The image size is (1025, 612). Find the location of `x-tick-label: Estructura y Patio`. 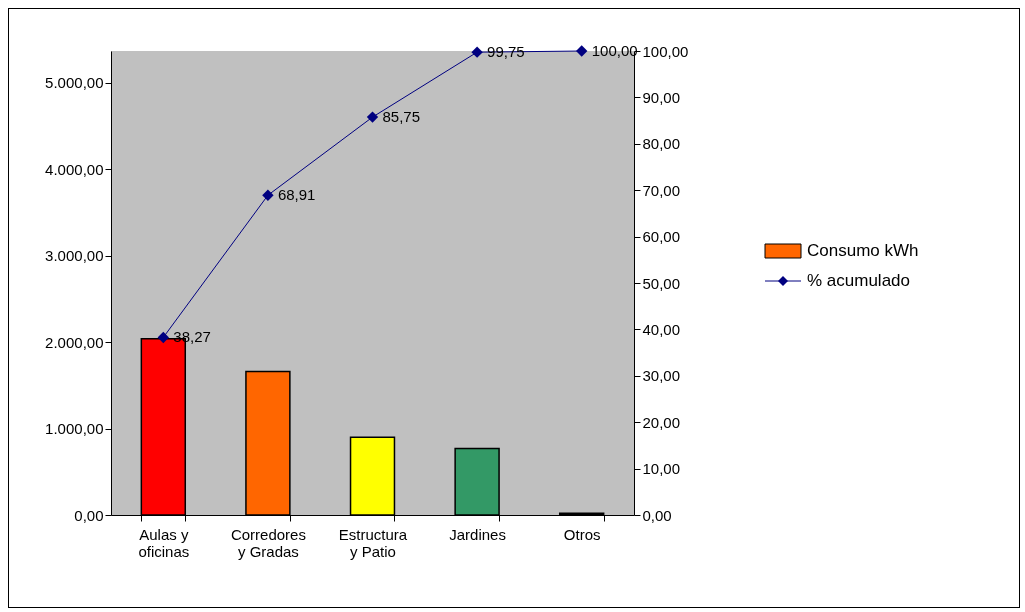

x-tick-label: Estructura y Patio is located at coordinates (373, 542).